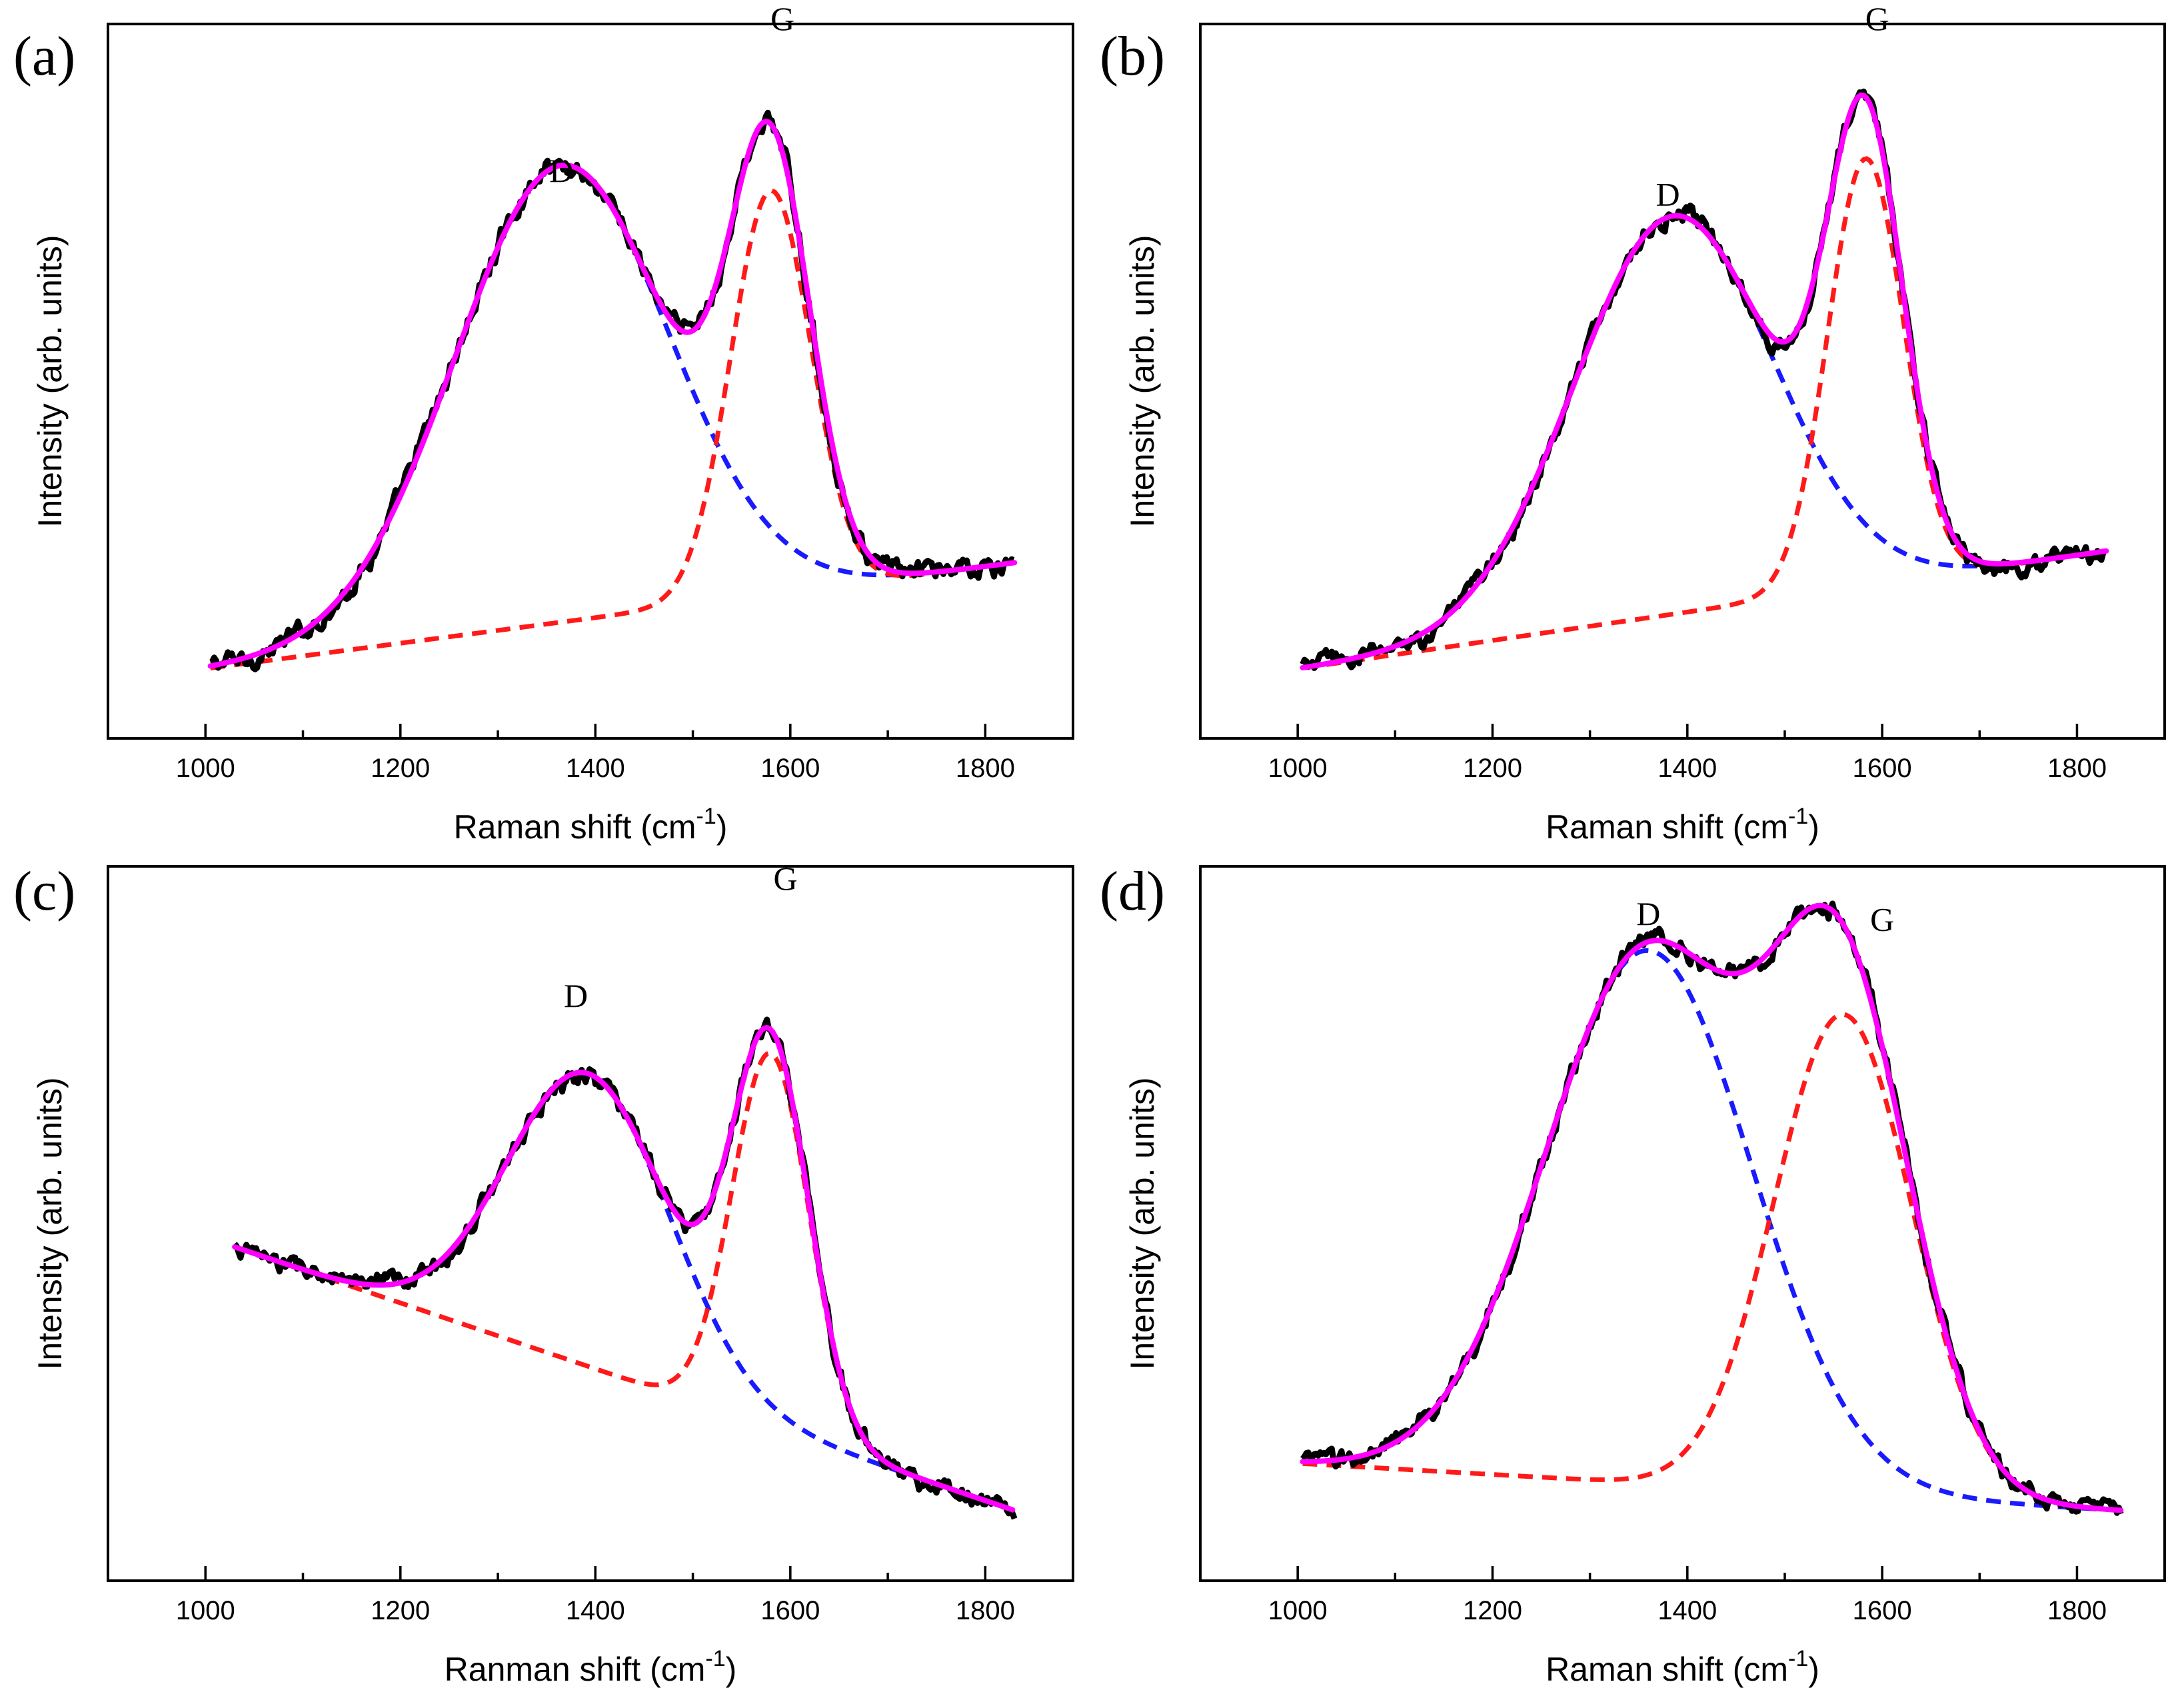  I want to click on panel-letter: (c), so click(44, 891).